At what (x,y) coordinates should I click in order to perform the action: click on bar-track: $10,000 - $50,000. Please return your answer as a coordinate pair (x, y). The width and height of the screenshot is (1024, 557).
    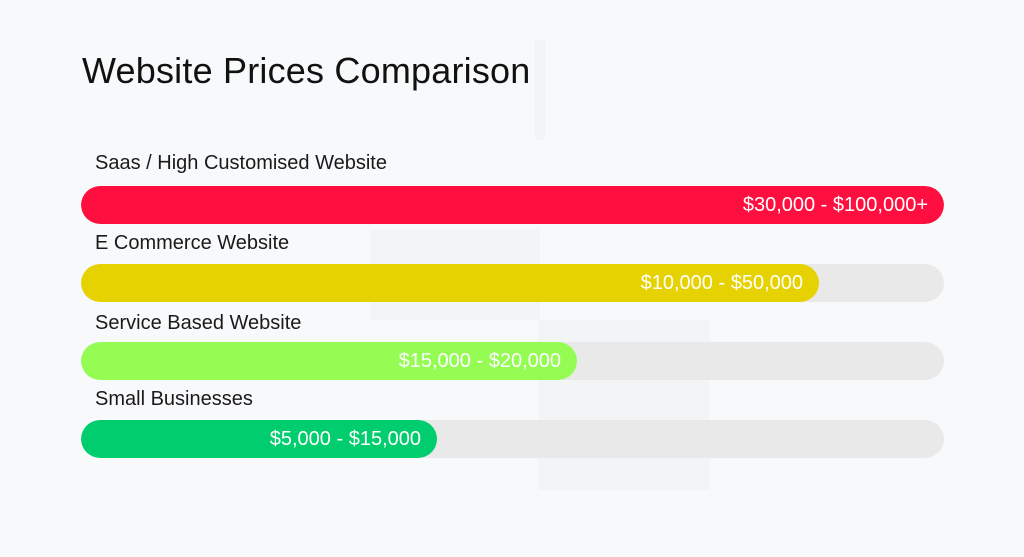
    Looking at the image, I should click on (512, 283).